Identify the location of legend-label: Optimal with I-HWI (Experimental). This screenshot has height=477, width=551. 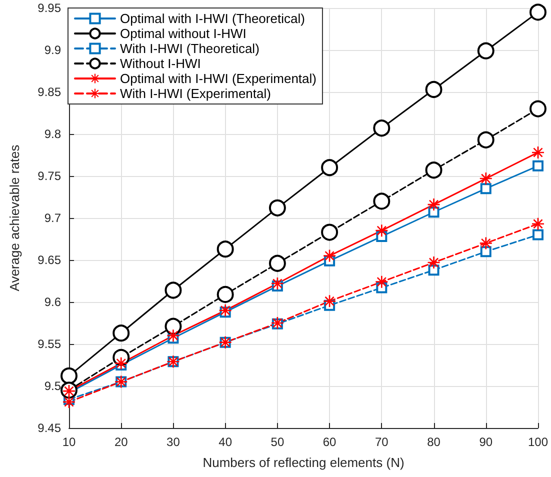
(218, 78).